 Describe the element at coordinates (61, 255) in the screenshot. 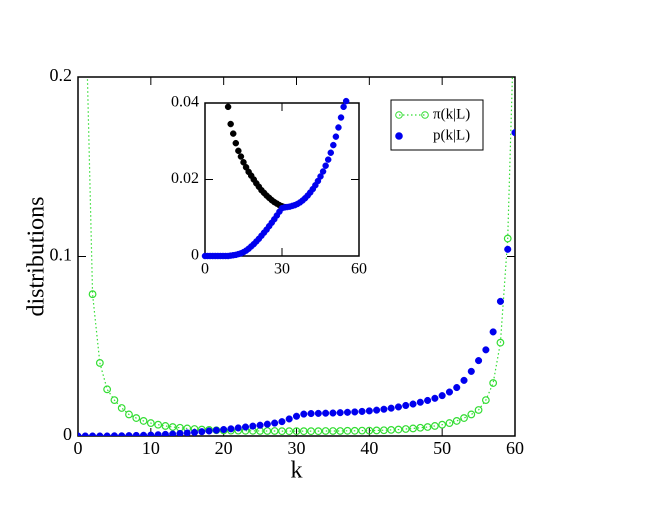

I see `y-tick-label: 0.1` at that location.